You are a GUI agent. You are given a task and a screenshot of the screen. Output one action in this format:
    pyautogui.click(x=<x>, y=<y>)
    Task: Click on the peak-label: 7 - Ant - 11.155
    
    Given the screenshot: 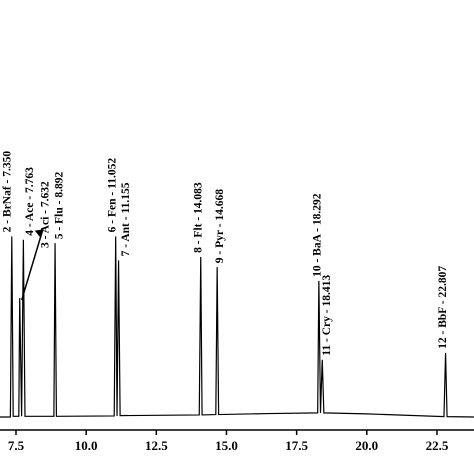 What is the action you would take?
    pyautogui.click(x=126, y=219)
    